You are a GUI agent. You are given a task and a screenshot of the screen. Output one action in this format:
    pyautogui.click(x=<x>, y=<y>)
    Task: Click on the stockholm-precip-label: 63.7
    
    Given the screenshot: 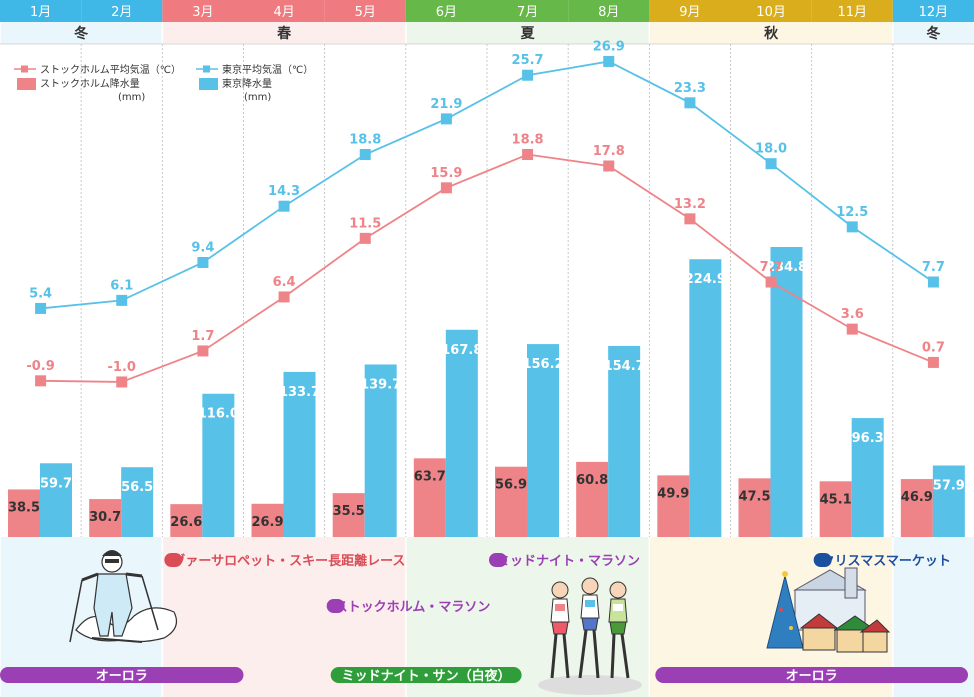 What is the action you would take?
    pyautogui.click(x=430, y=476)
    